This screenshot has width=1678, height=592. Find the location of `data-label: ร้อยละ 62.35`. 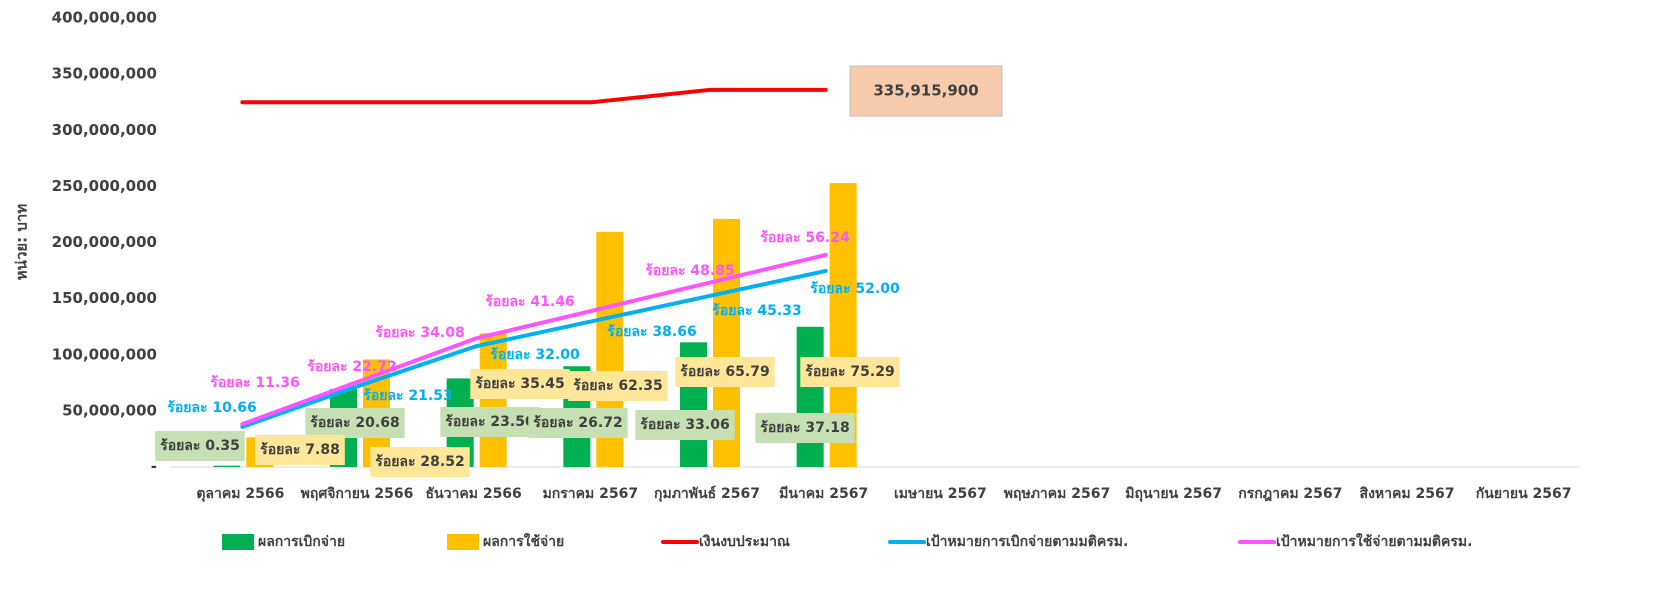

data-label: ร้อยละ 62.35 is located at coordinates (617, 386).